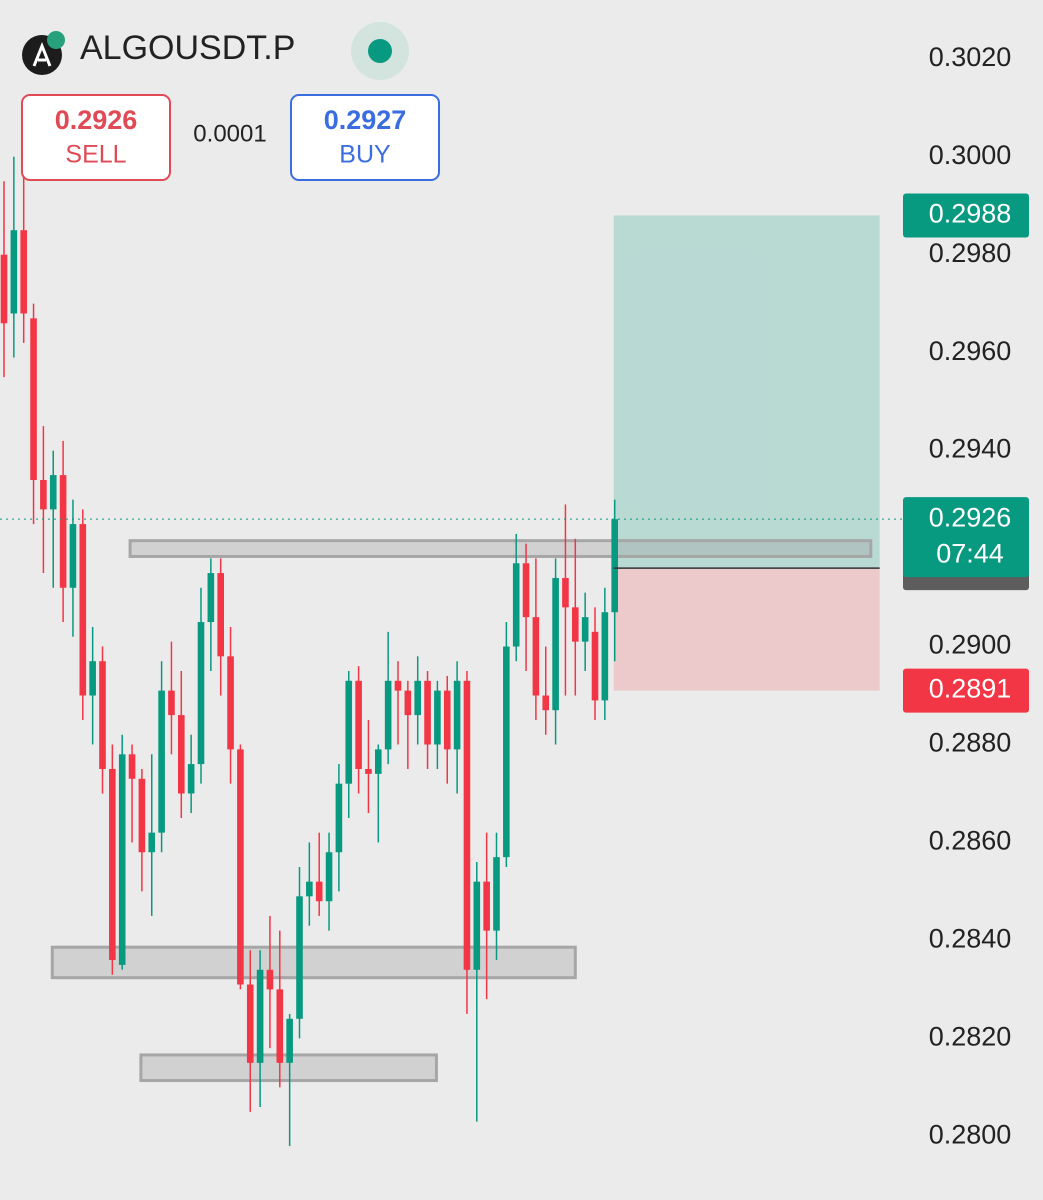 This screenshot has width=1043, height=1200. Describe the element at coordinates (970, 155) in the screenshot. I see `y-tick-label: 0.3000` at that location.